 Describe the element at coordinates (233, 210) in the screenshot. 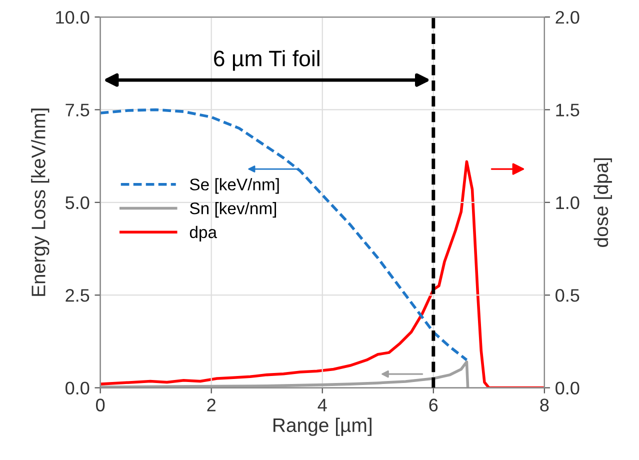

I see `legend-label: Sn [kev/nm]` at that location.